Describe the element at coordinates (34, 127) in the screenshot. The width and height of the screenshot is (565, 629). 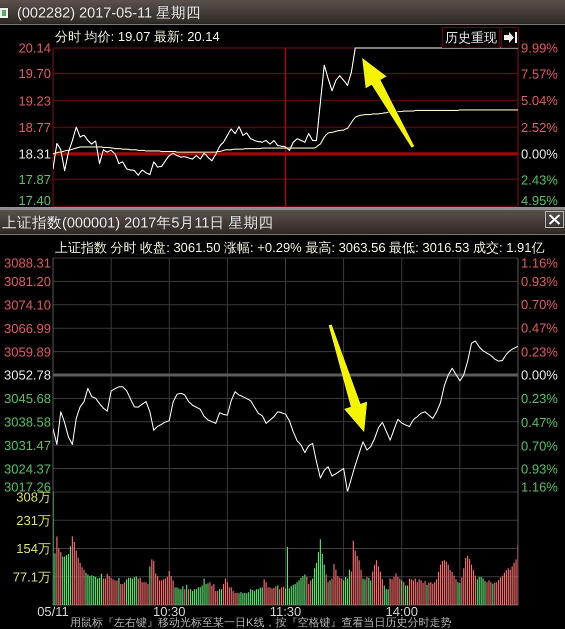
I see `y-tick-label: 18.77` at that location.